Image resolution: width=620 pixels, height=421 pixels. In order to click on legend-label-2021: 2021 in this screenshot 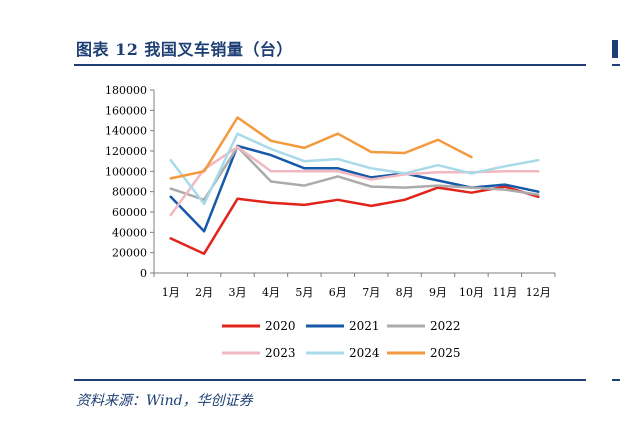, I will do `click(364, 326)`.